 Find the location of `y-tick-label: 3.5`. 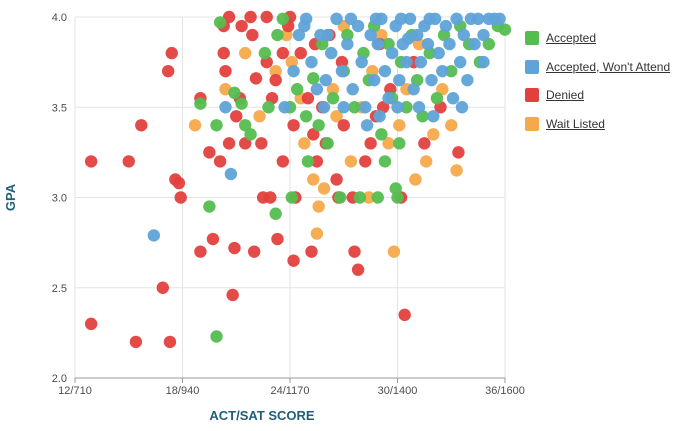

y-tick-label: 3.5 is located at coordinates (59, 108).